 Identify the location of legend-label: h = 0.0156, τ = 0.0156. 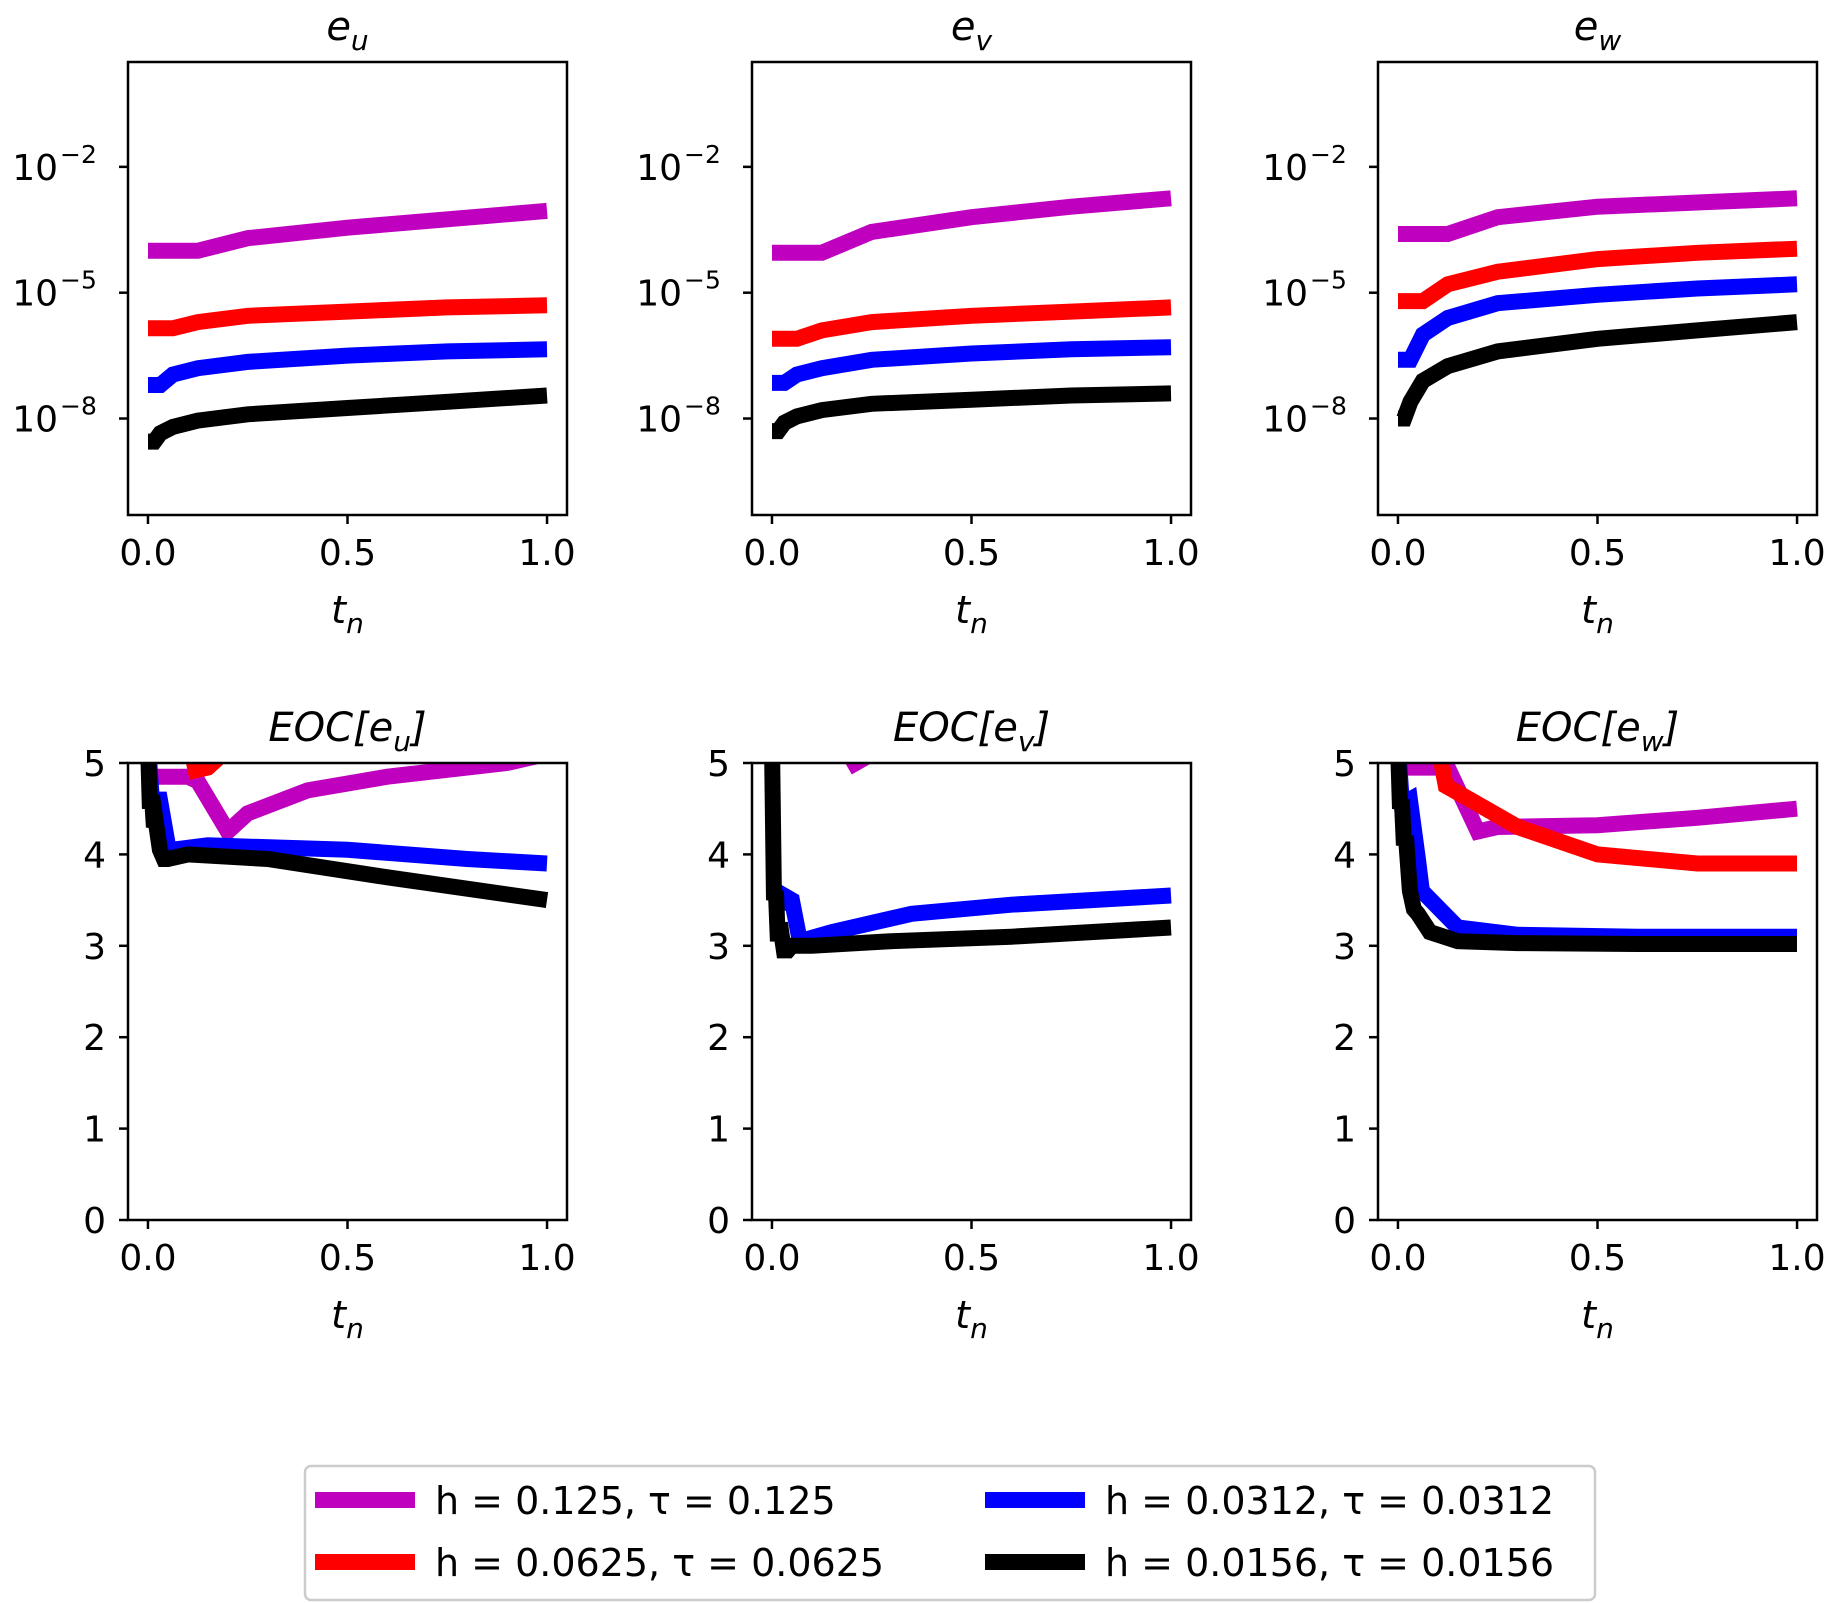
(1329, 1563).